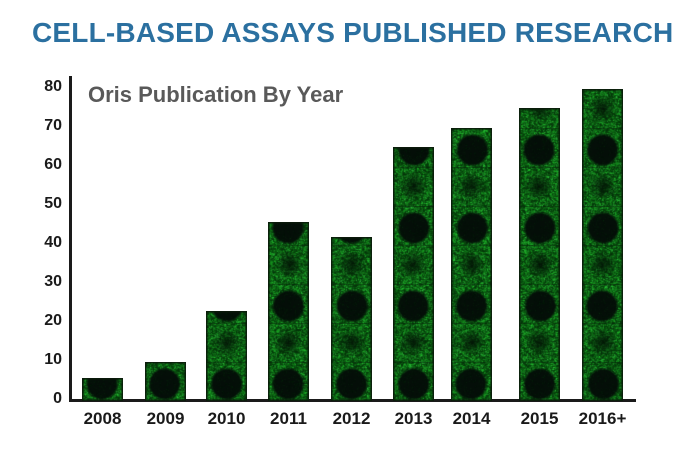 The image size is (700, 465). What do you see at coordinates (53, 320) in the screenshot?
I see `y-tick-label: 20` at bounding box center [53, 320].